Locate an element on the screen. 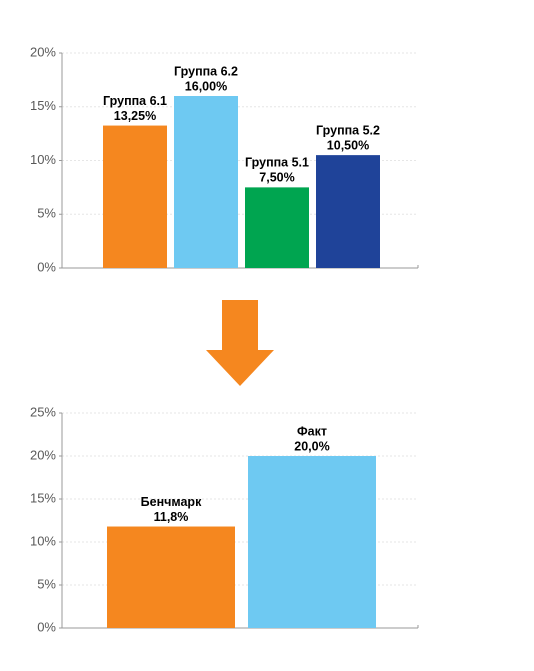 This screenshot has width=534, height=671. bar-value-label: 10,50% is located at coordinates (348, 145).